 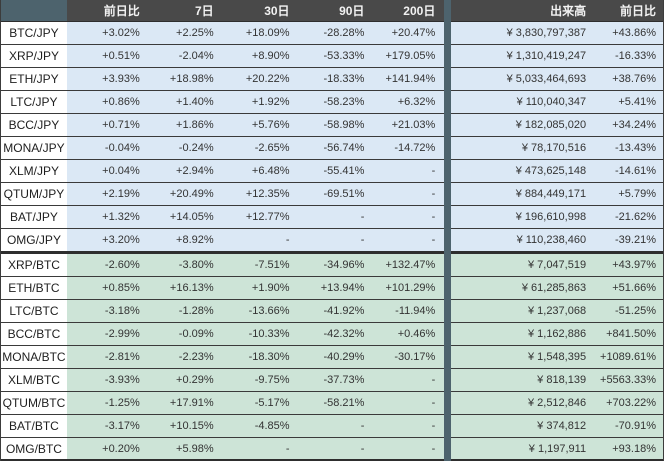 I want to click on value-cell: -70.91%, so click(x=628, y=426).